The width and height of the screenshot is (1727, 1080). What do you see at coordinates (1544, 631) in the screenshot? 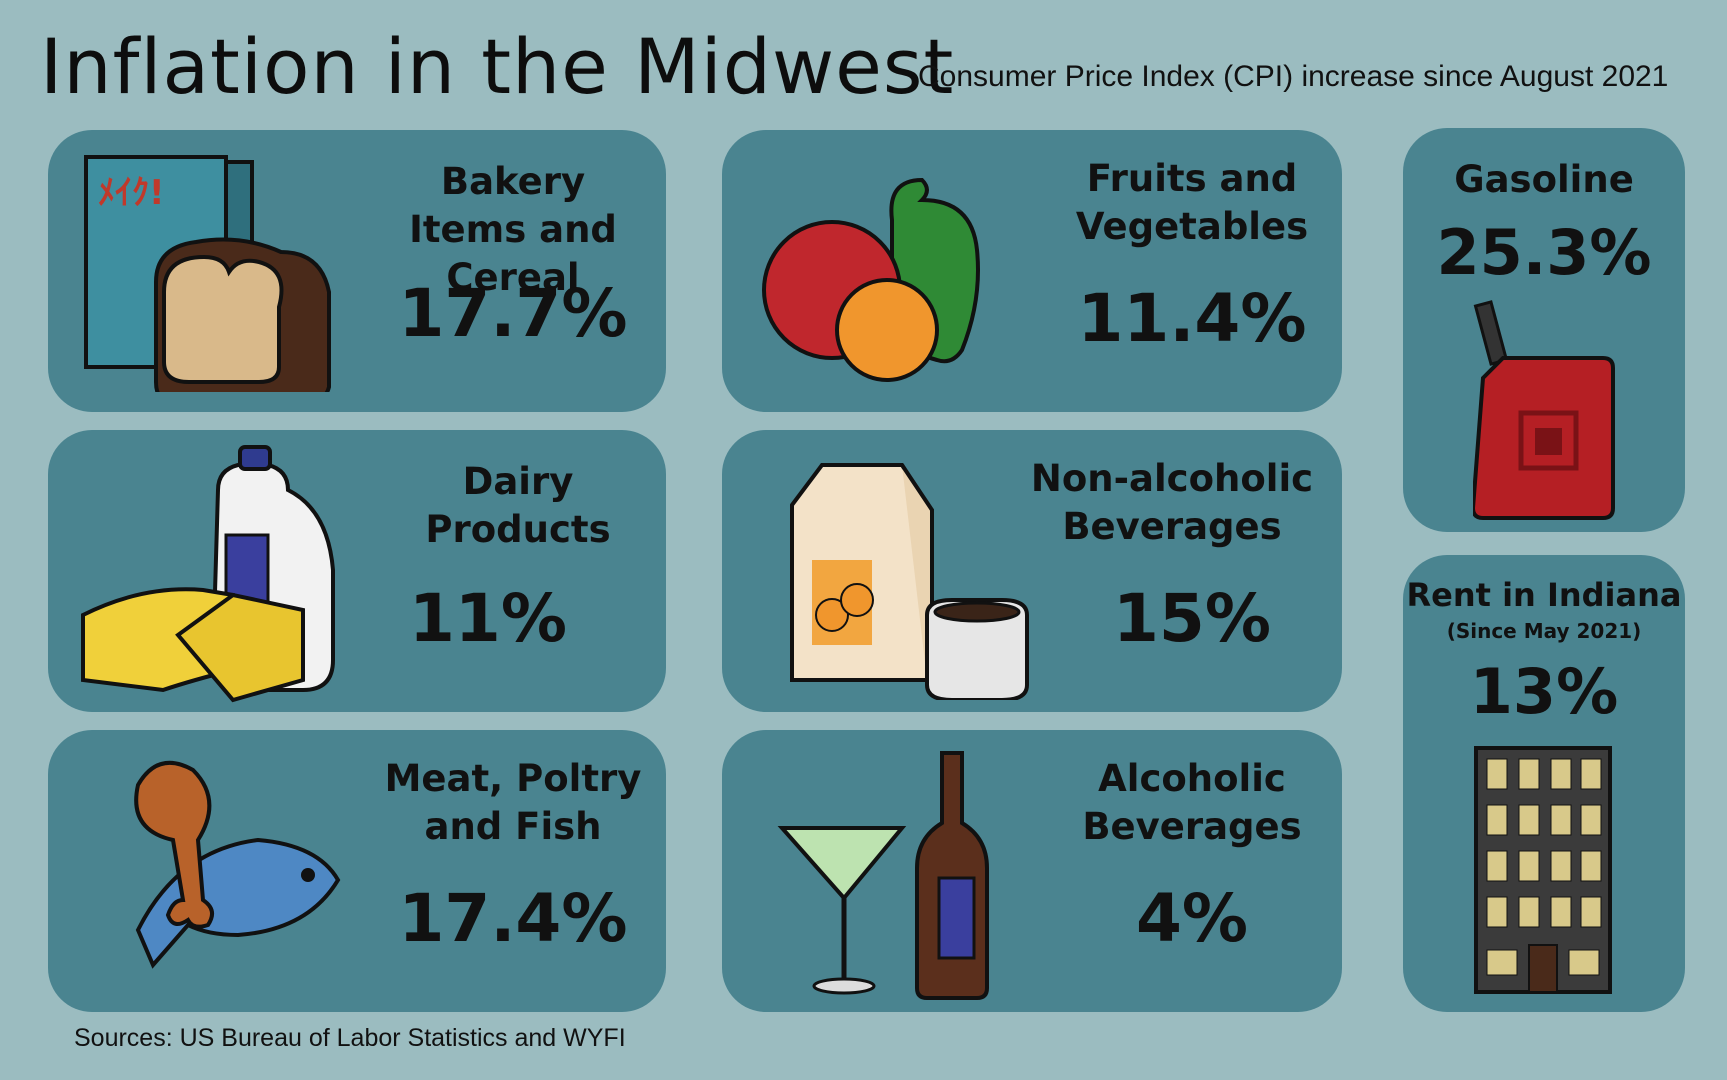
I see `card-note: (Since May 2021)` at bounding box center [1544, 631].